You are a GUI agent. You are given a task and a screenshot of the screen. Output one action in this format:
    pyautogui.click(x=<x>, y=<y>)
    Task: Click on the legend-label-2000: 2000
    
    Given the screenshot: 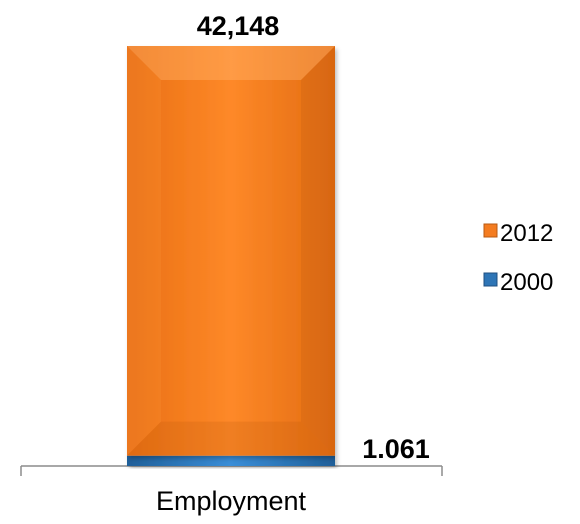 What is the action you would take?
    pyautogui.click(x=526, y=282)
    